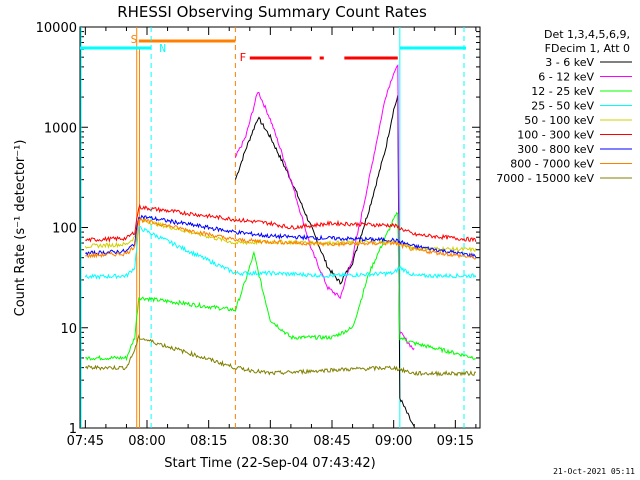 This screenshot has height=480, width=640. Describe the element at coordinates (270, 441) in the screenshot. I see `x-tick-label: 08:30` at that location.